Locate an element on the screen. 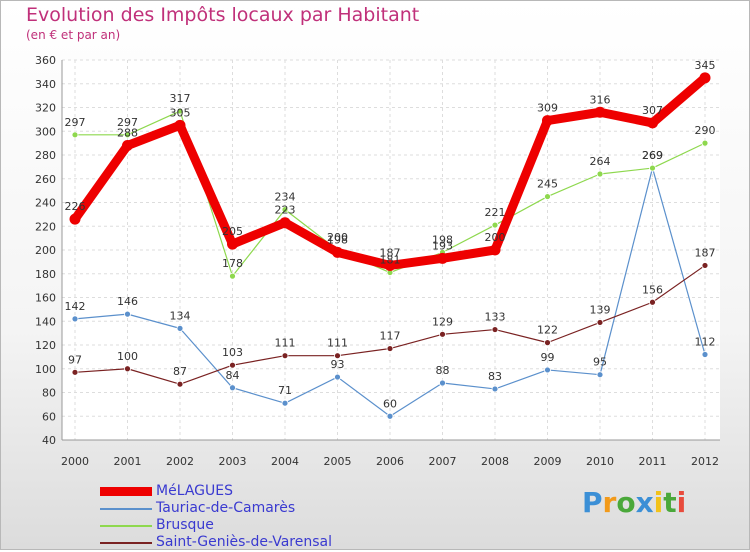 This screenshot has height=552, width=750. data-label-s1-2000: 142 is located at coordinates (75, 306).